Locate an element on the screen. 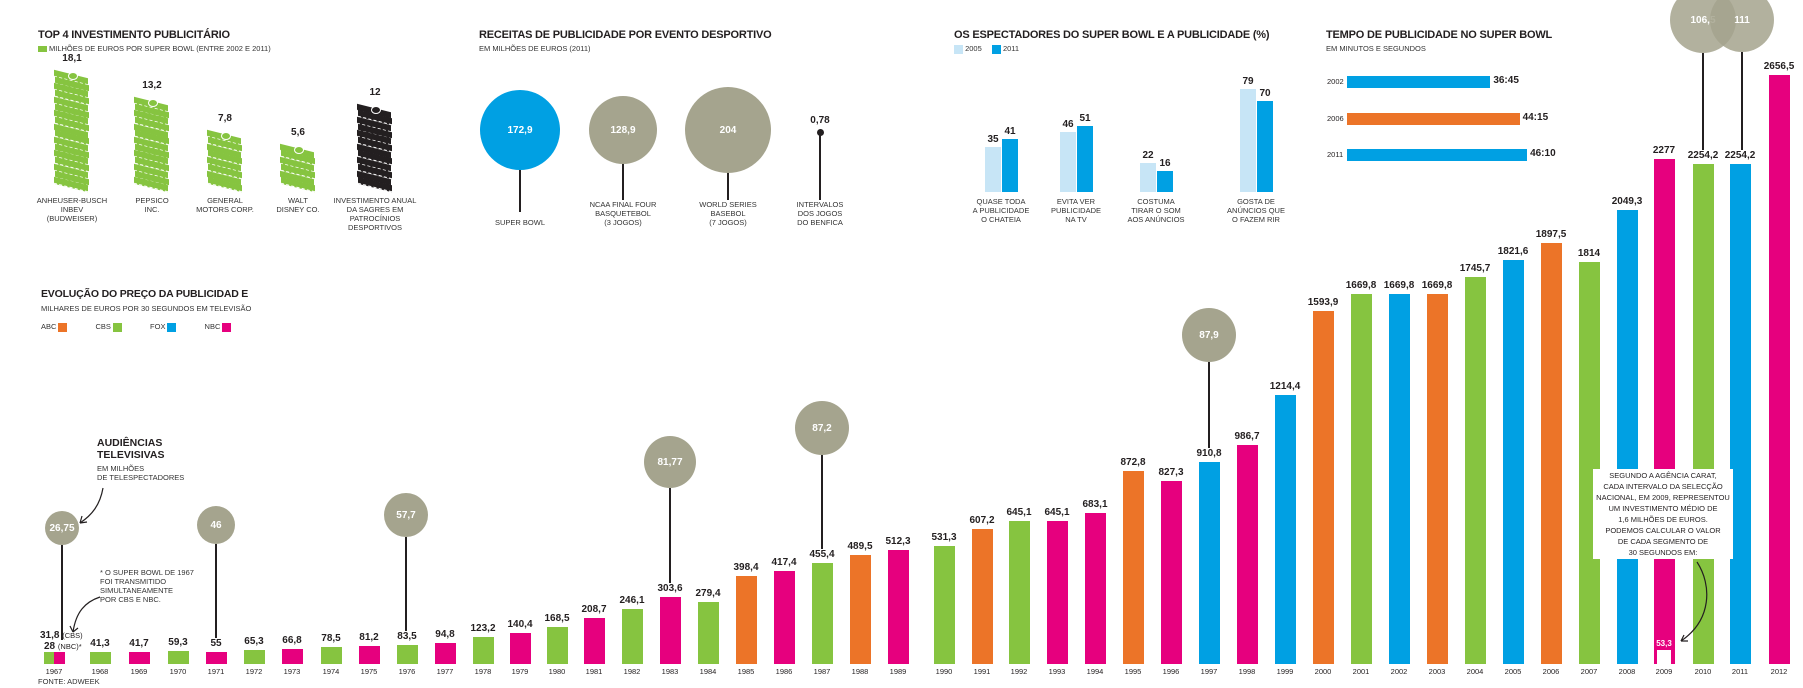 This screenshot has width=1803, height=688. year-tick: 1994 is located at coordinates (1095, 671).